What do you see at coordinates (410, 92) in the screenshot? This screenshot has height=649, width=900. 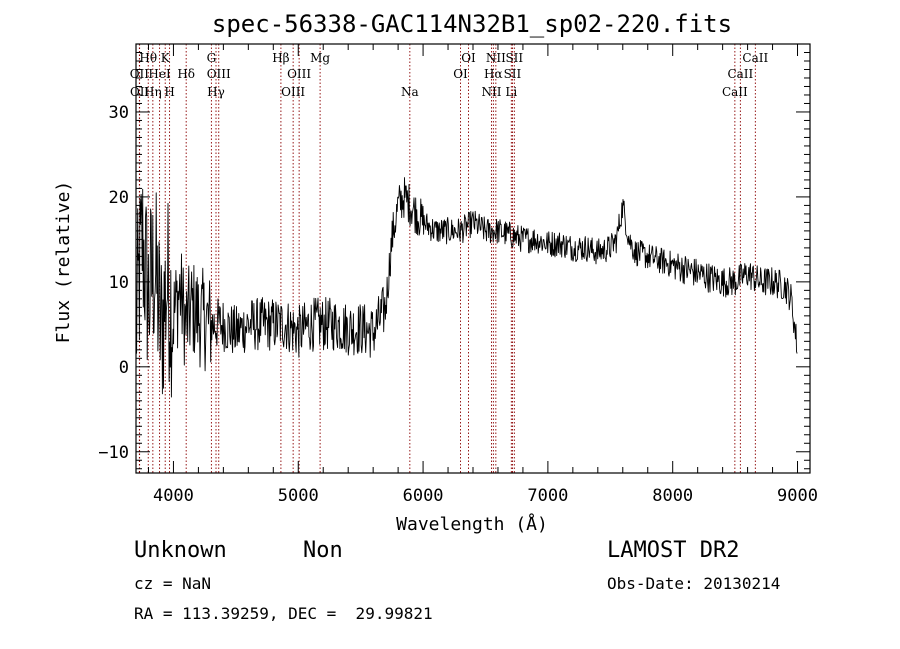 I see `emission-line-label: Na` at bounding box center [410, 92].